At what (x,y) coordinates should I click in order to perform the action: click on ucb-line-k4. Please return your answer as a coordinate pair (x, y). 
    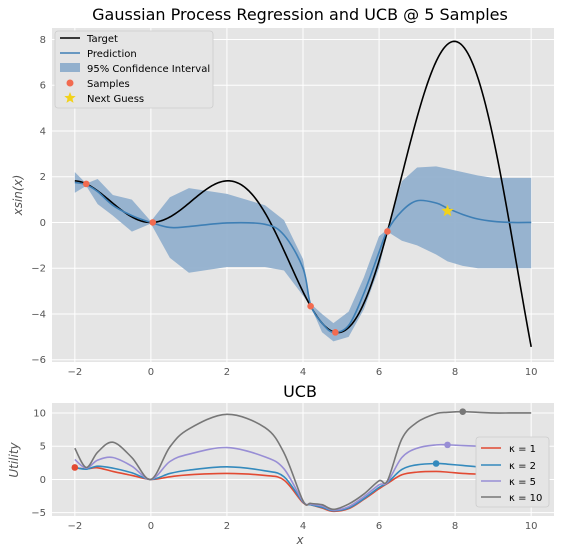
    Looking at the image, I should click on (303, 460).